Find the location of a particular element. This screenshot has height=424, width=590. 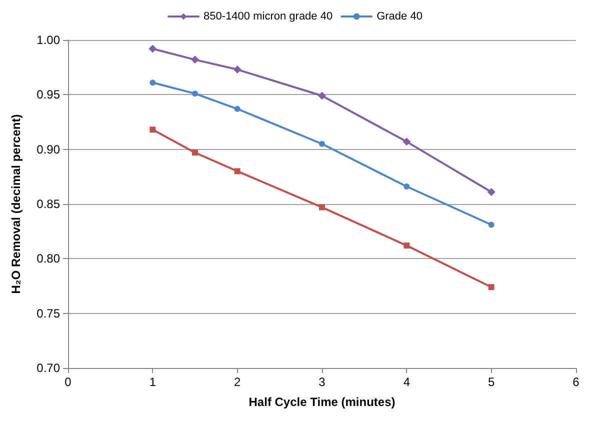

y-tick-label: 0.85 is located at coordinates (48, 204).